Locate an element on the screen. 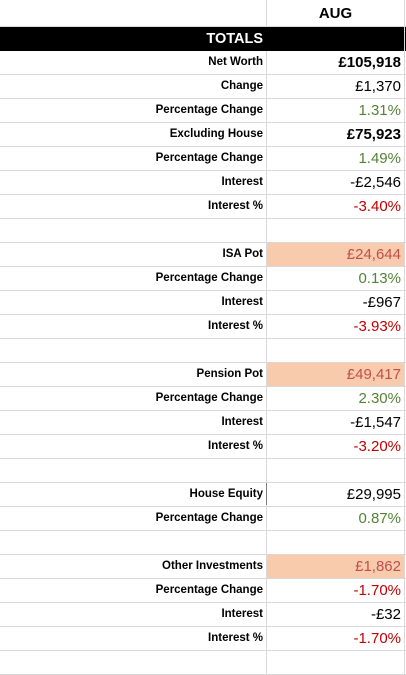 Image resolution: width=406 pixels, height=675 pixels. cell-border-marker is located at coordinates (266, 494).